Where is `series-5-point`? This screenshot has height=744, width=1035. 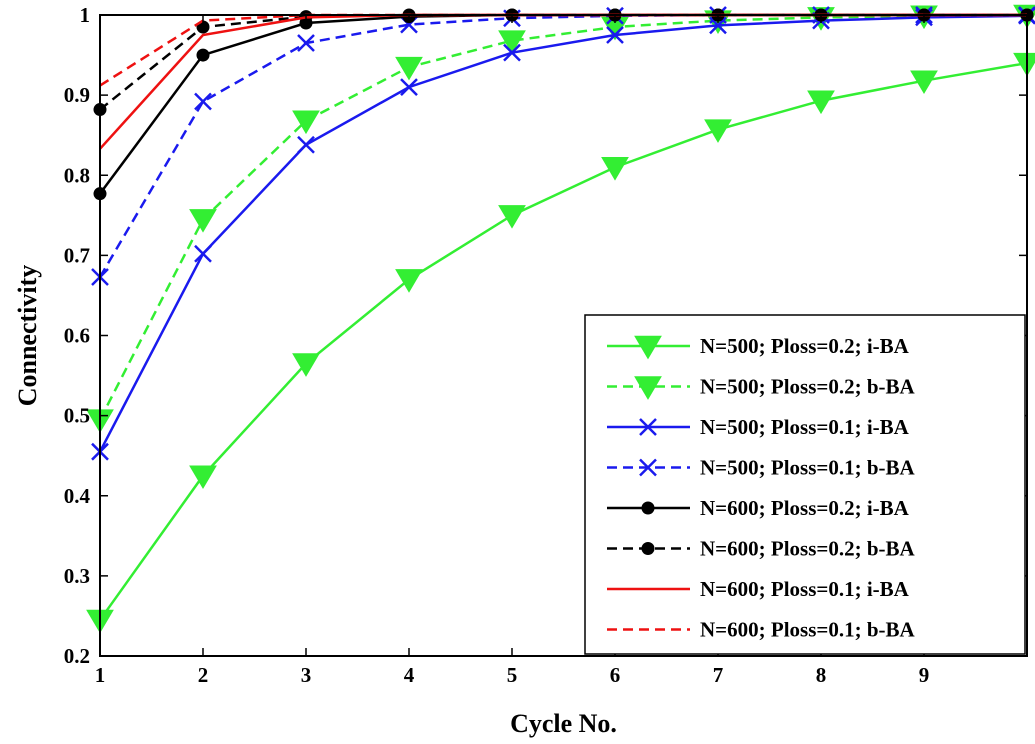
series-5-point is located at coordinates (203, 55).